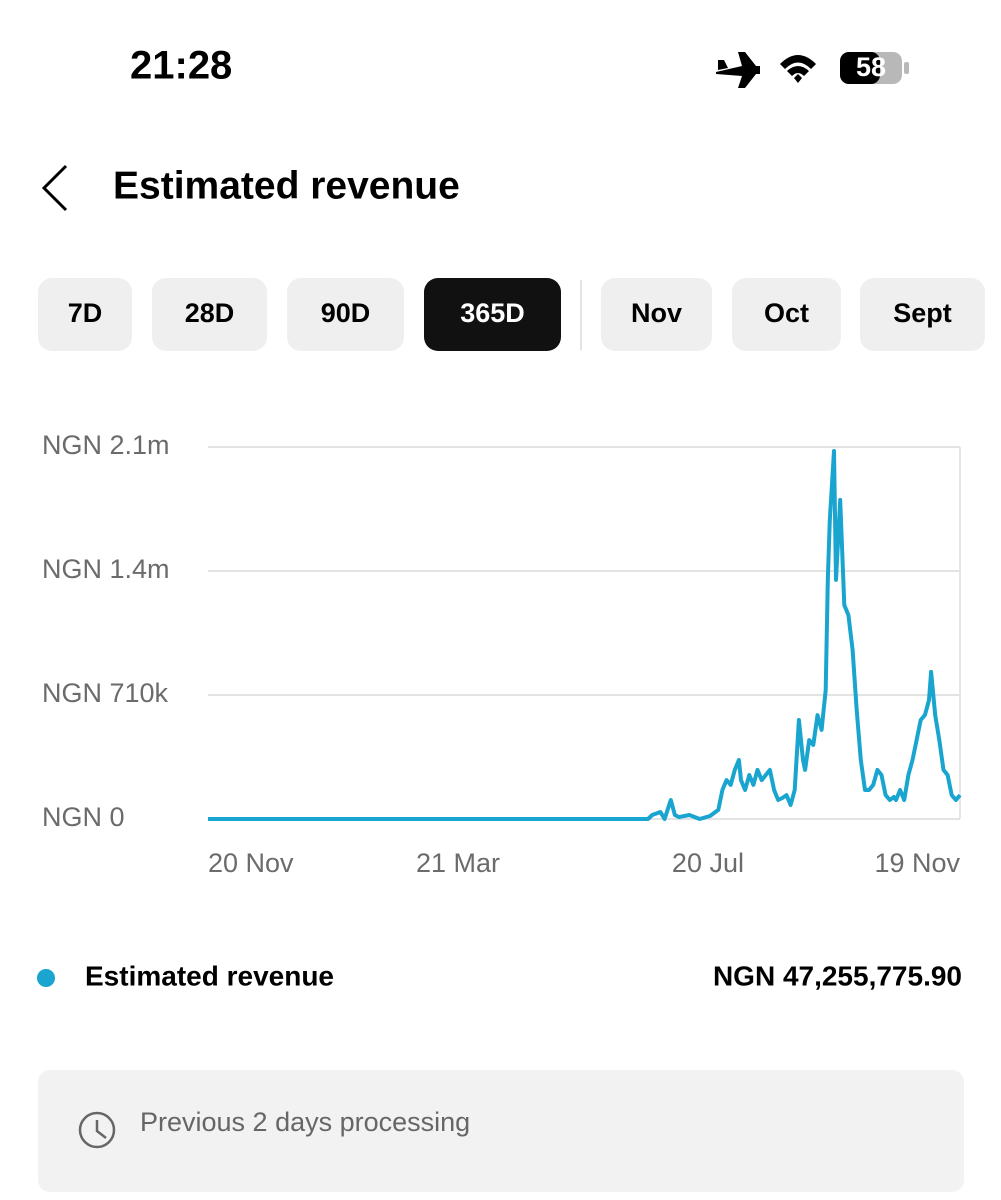 The width and height of the screenshot is (1001, 1200). I want to click on battery-text: 58, so click(871, 67).